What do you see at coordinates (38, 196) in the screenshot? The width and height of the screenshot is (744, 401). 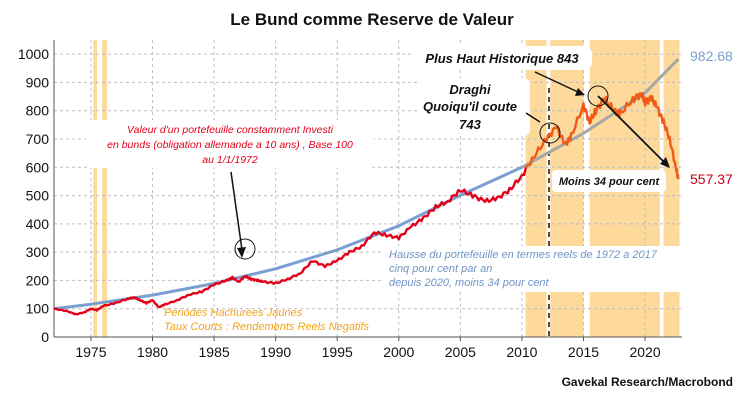 I see `y-tick-label-500: 500` at bounding box center [38, 196].